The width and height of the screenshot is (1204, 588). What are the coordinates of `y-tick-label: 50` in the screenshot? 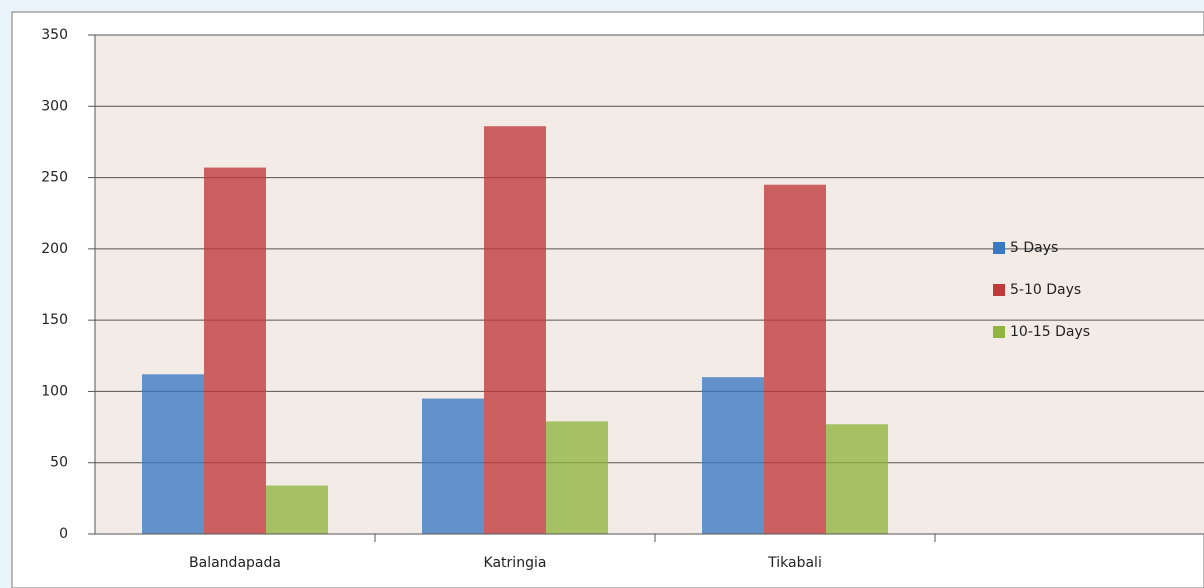 It's located at (59, 463).